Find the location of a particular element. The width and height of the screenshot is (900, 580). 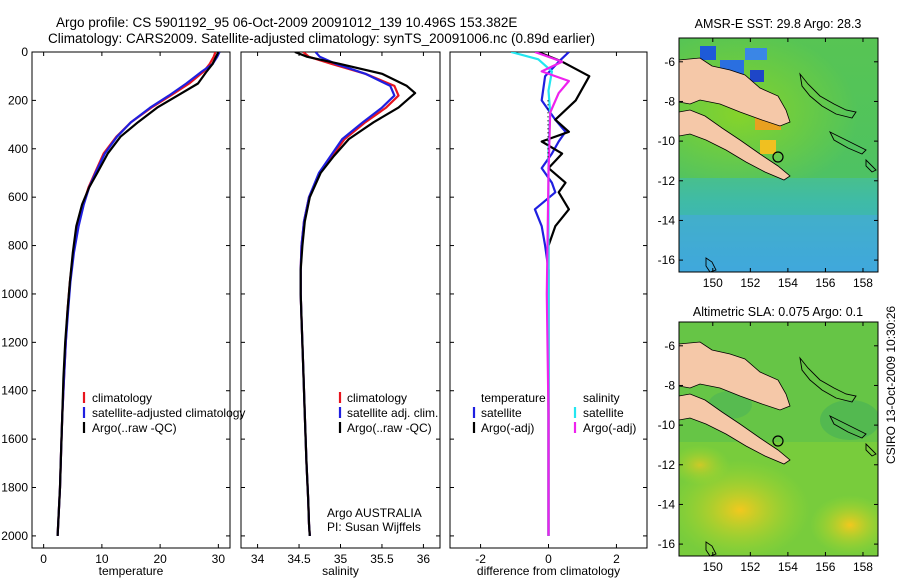

legend-label-satellite: satellite-adjusted climatology is located at coordinates (168, 413).